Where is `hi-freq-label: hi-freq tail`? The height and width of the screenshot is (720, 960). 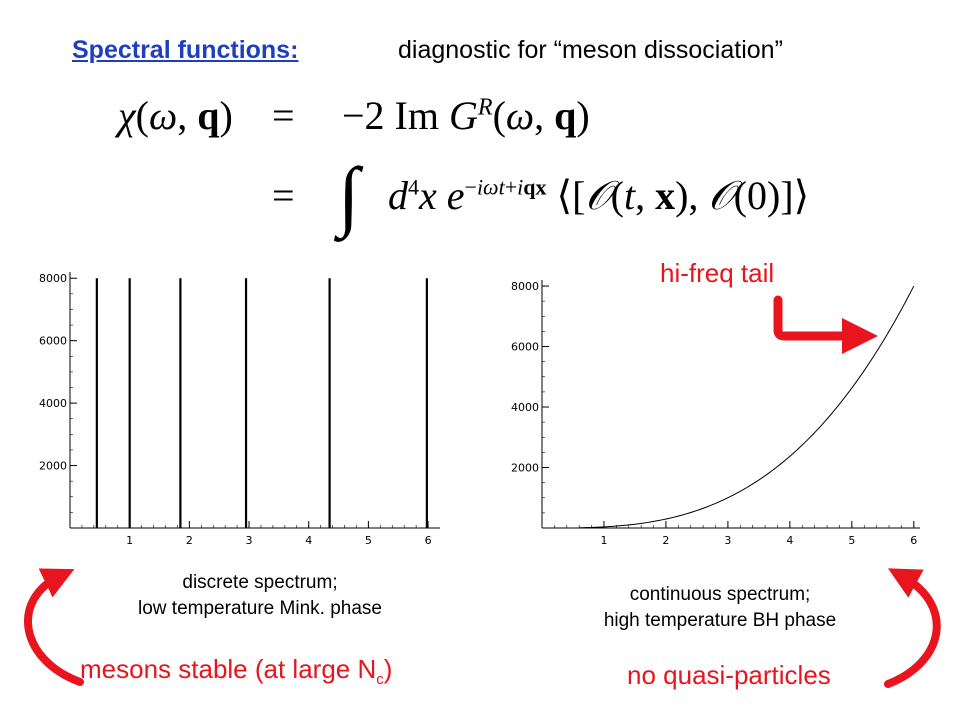
hi-freq-label: hi-freq tail is located at coordinates (717, 273).